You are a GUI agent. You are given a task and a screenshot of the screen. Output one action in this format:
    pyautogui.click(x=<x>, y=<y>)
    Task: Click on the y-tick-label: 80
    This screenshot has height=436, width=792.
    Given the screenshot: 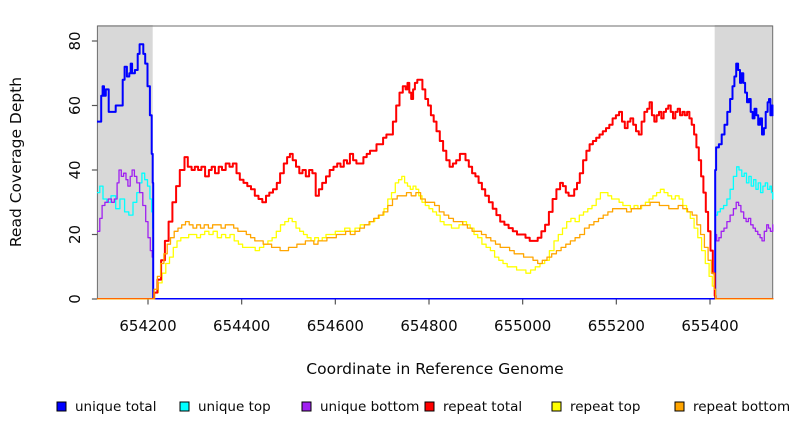 What is the action you would take?
    pyautogui.click(x=75, y=40)
    